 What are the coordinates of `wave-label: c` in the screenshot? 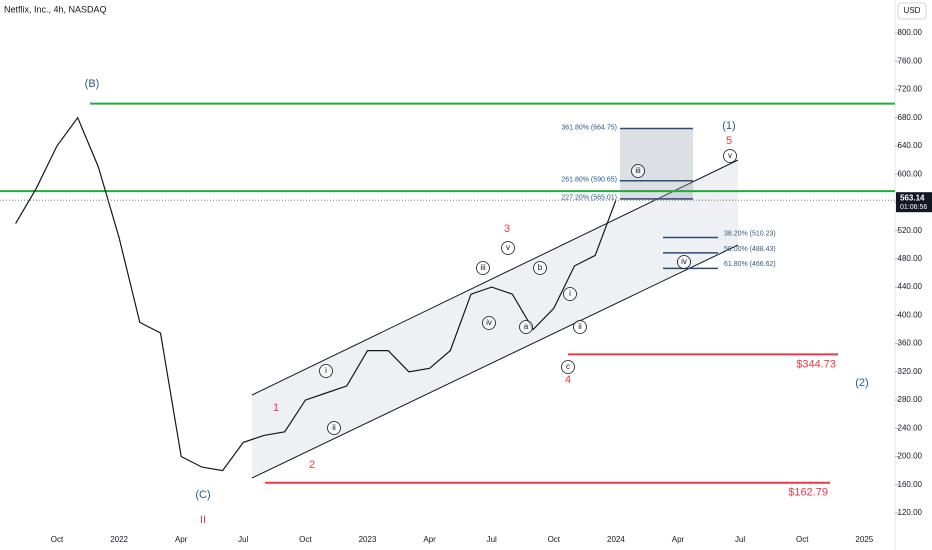 It's located at (568, 366).